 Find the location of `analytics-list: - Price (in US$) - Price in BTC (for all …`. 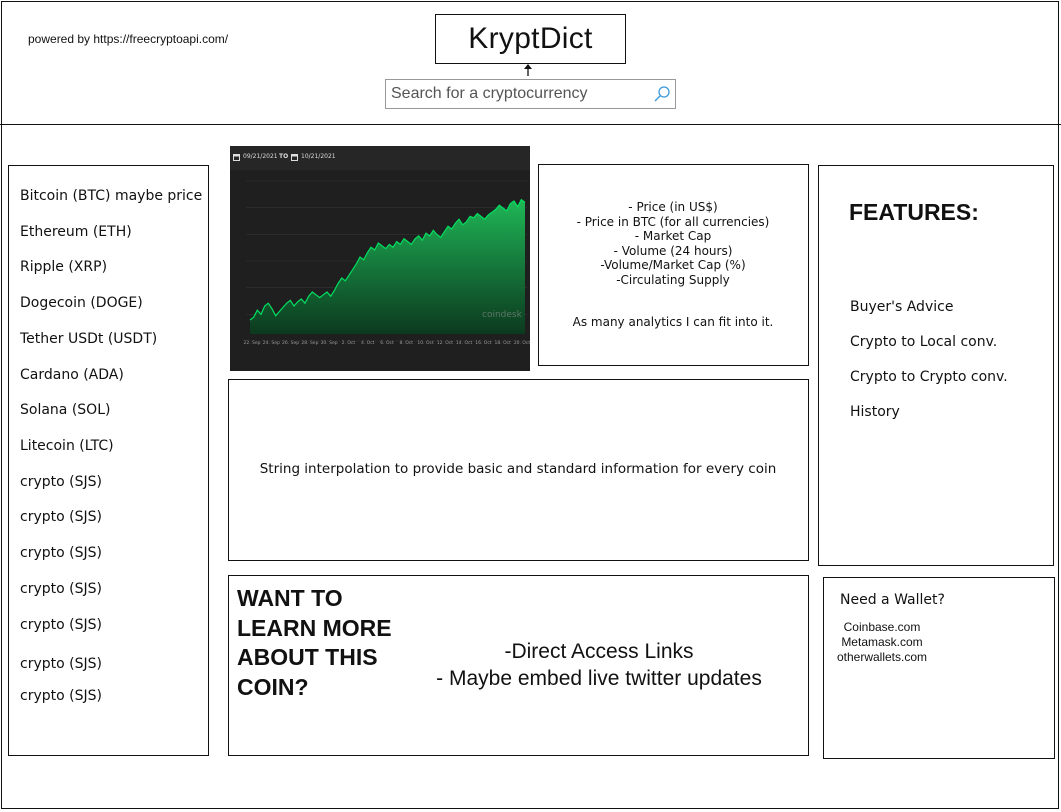

analytics-list: - Price (in US$) - Price in BTC (for all … is located at coordinates (673, 244).